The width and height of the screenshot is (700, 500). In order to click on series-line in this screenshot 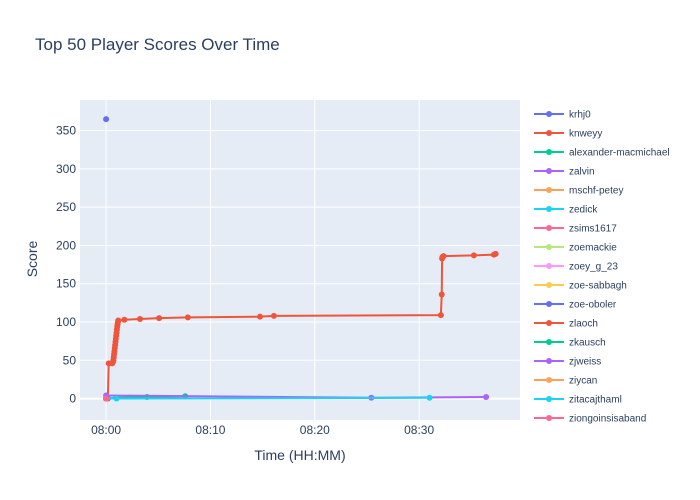, I will do `click(268, 398)`.